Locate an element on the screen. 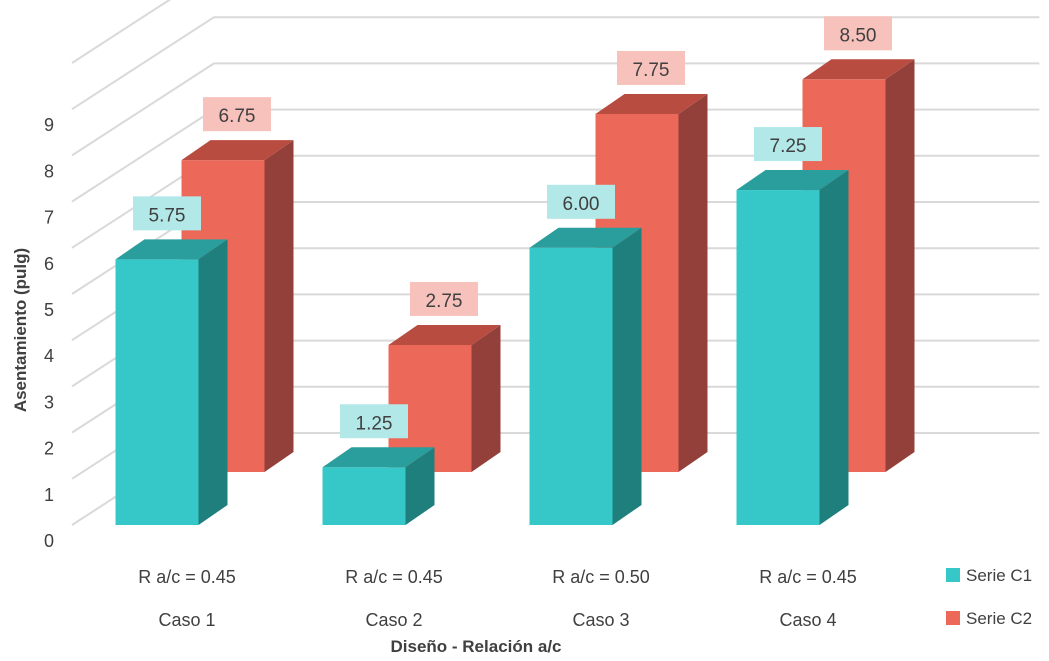 This screenshot has width=1049, height=661. data-label-text: 8.50 is located at coordinates (858, 35).